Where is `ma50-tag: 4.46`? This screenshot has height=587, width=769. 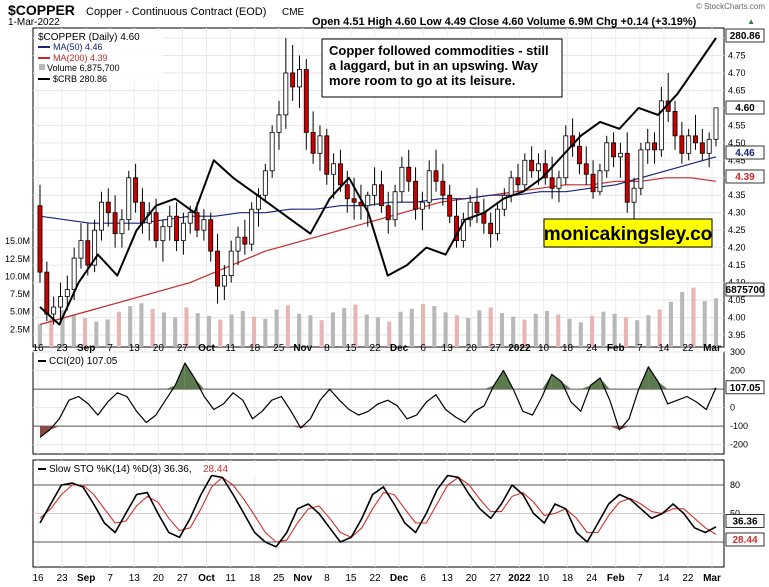
ma50-tag: 4.46 is located at coordinates (745, 153).